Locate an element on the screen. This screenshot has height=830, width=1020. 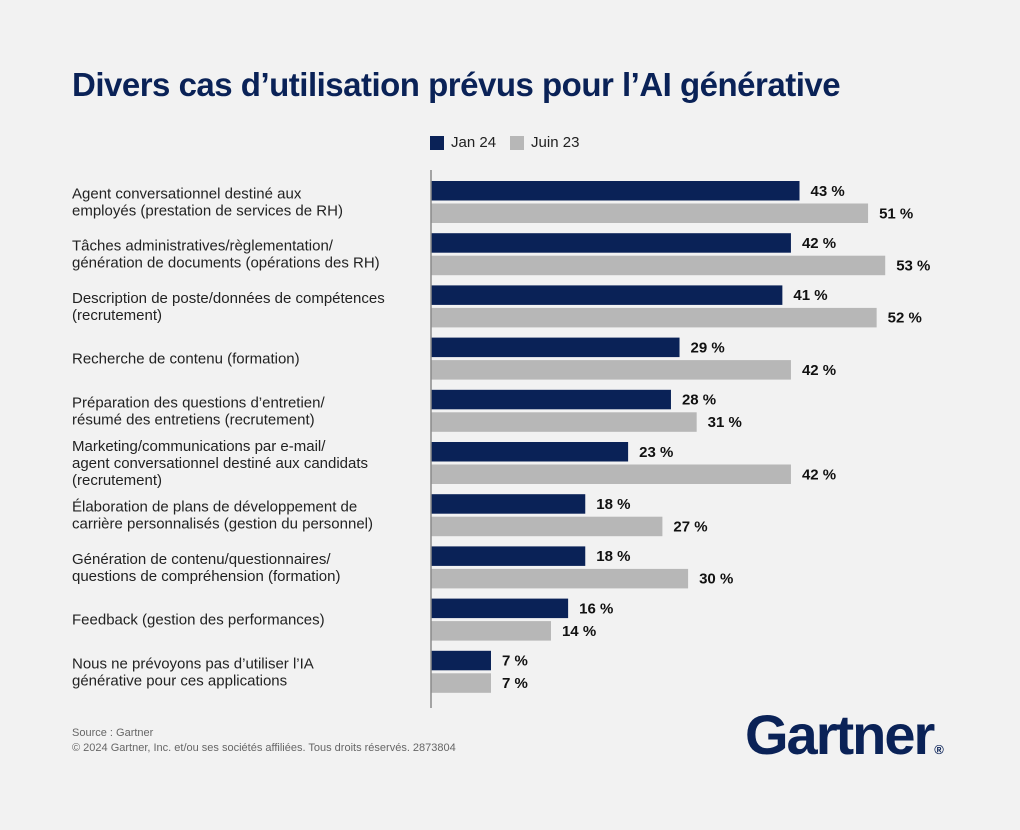
legend-item-jun23: Juin 23 is located at coordinates (544, 142).